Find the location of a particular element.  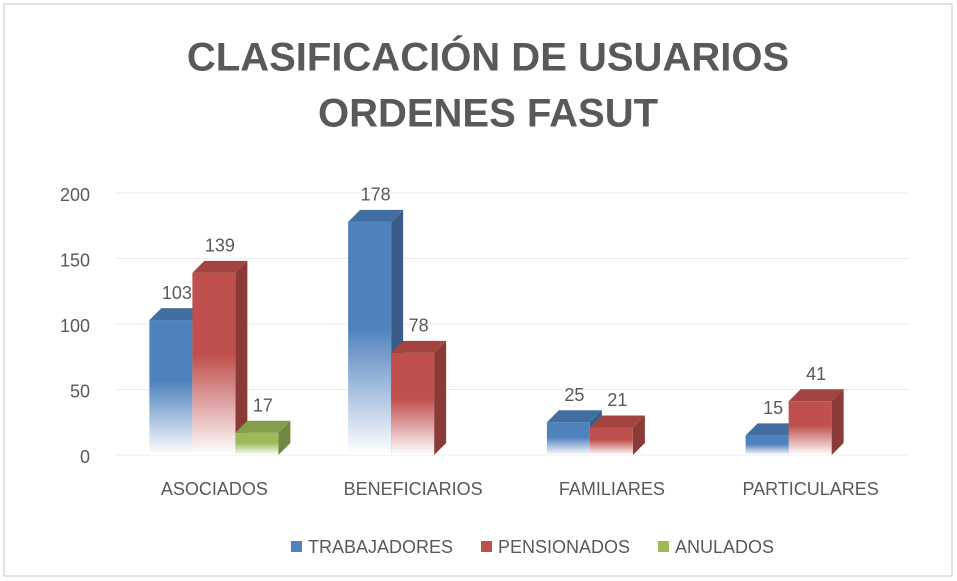

data-label: 103 is located at coordinates (177, 293).